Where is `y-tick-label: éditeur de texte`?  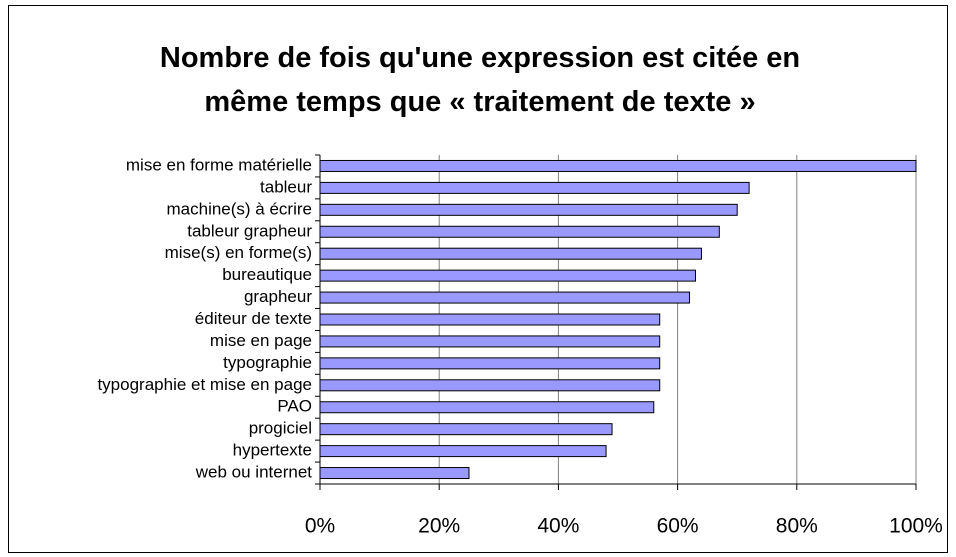
y-tick-label: éditeur de texte is located at coordinates (253, 318).